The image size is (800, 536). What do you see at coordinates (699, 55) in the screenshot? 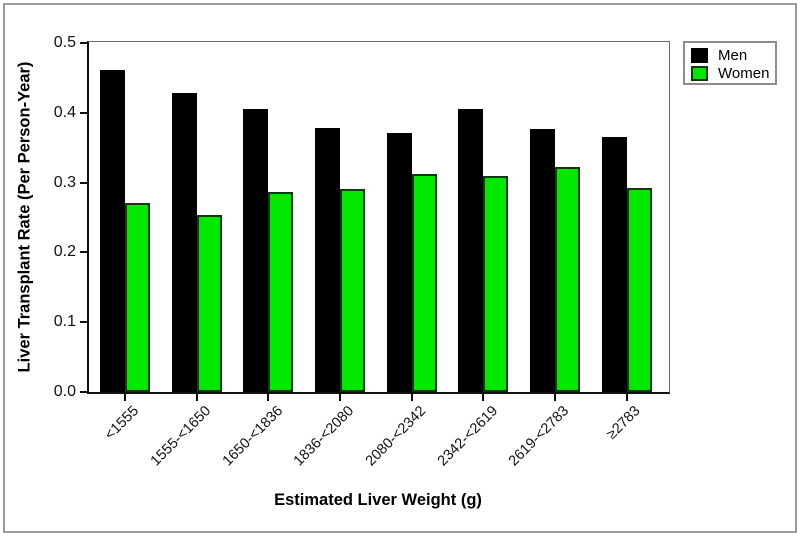
I see `legend-swatch-men` at bounding box center [699, 55].